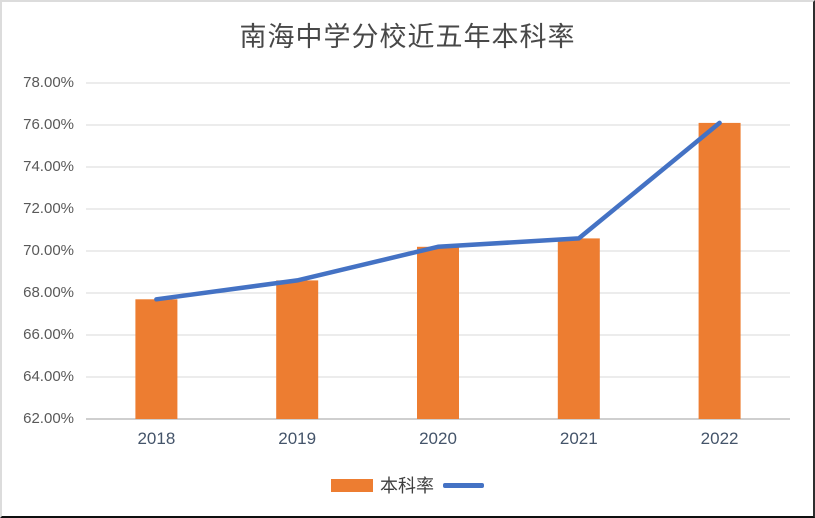 The height and width of the screenshot is (518, 815). Describe the element at coordinates (48, 208) in the screenshot. I see `y-axis-tick-label: 72.00%` at that location.